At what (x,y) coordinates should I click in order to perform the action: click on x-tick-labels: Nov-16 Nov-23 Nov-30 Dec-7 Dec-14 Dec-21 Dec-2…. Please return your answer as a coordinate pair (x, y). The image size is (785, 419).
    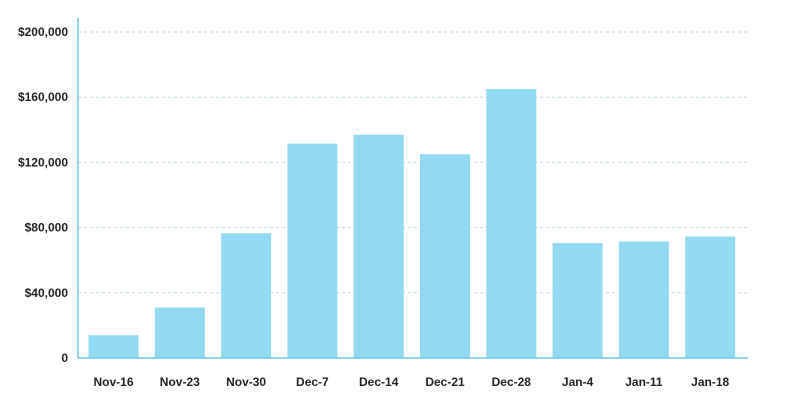
    Looking at the image, I should click on (411, 382).